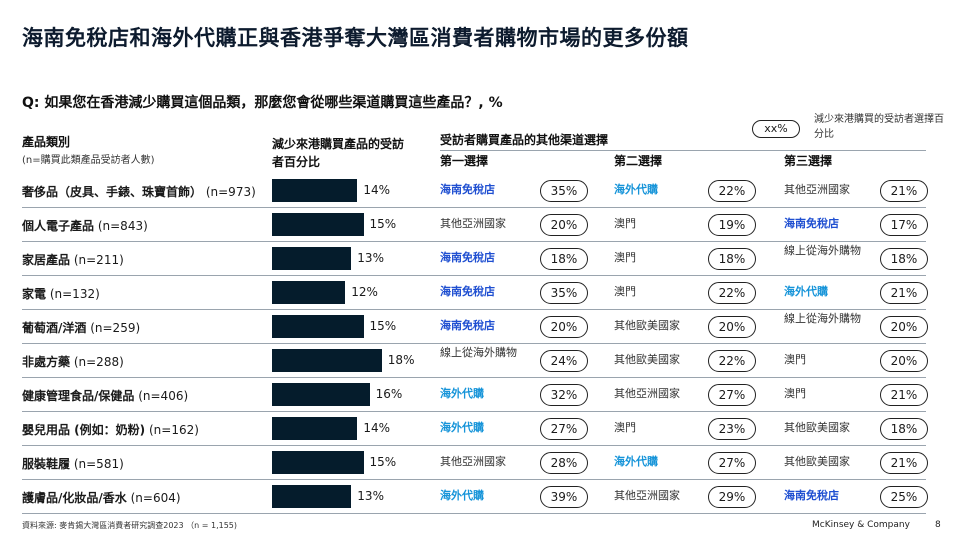 The width and height of the screenshot is (974, 540). What do you see at coordinates (173, 430) in the screenshot?
I see `category-n: (n=162)` at bounding box center [173, 430].